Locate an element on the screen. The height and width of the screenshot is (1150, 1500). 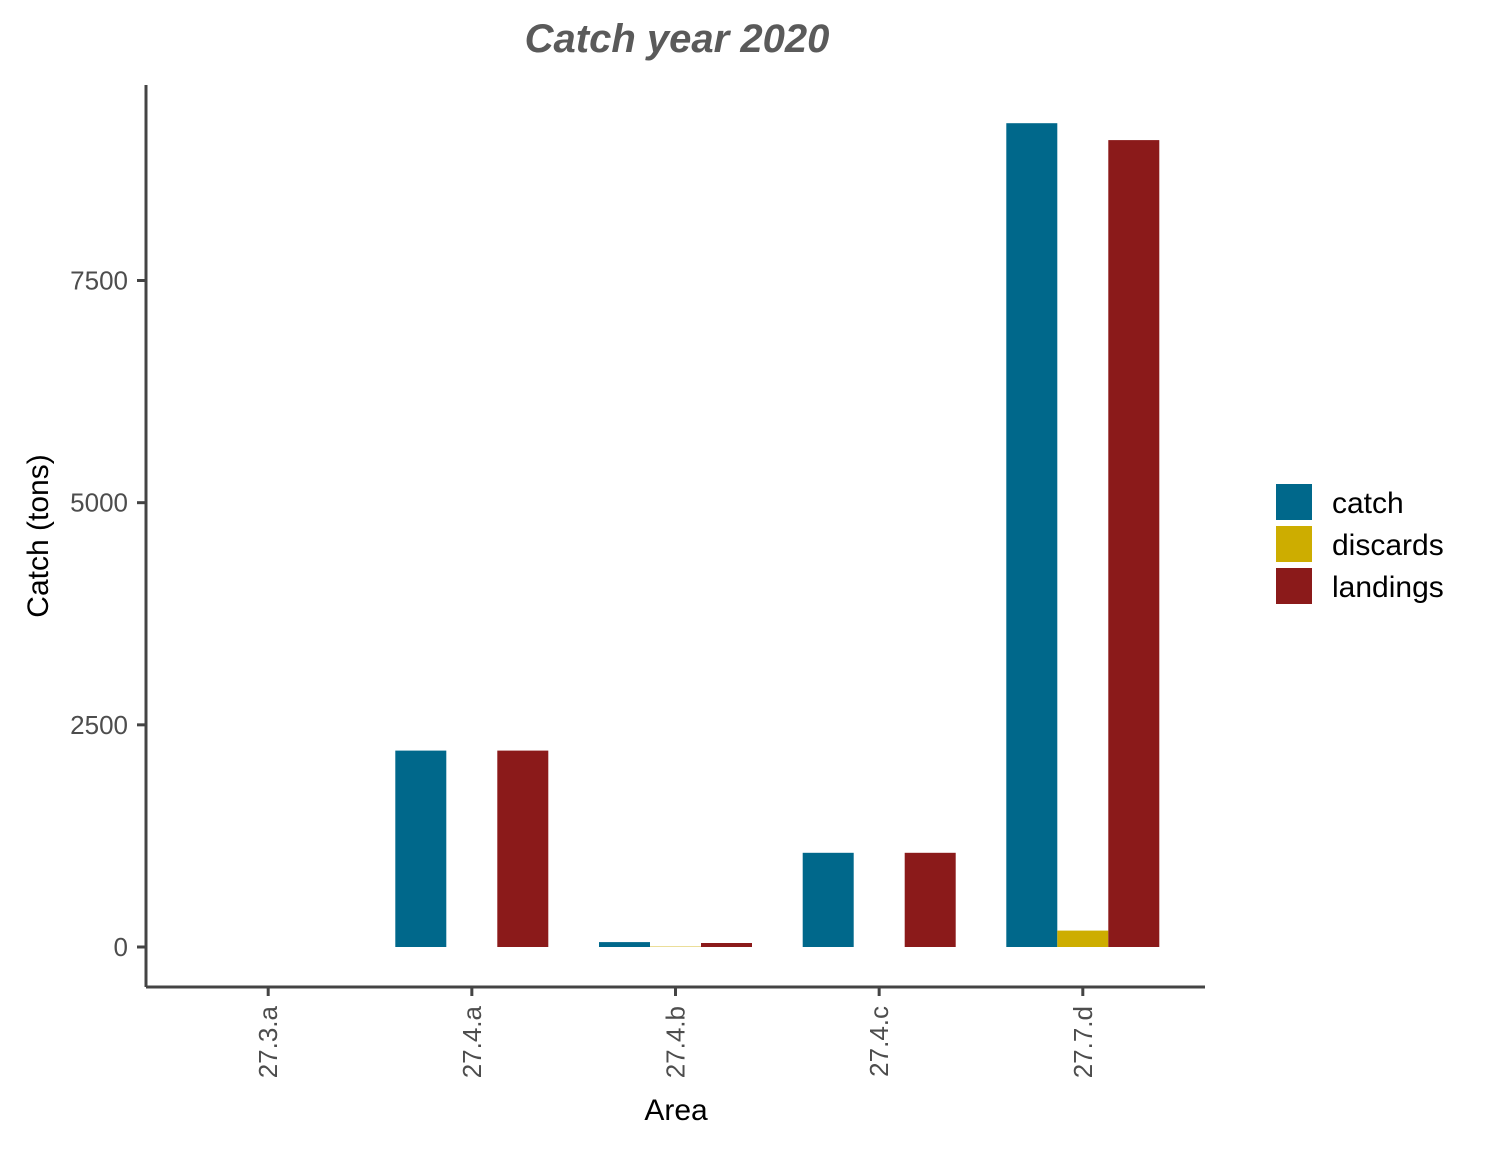
legend-label-landings: landings is located at coordinates (1388, 587).